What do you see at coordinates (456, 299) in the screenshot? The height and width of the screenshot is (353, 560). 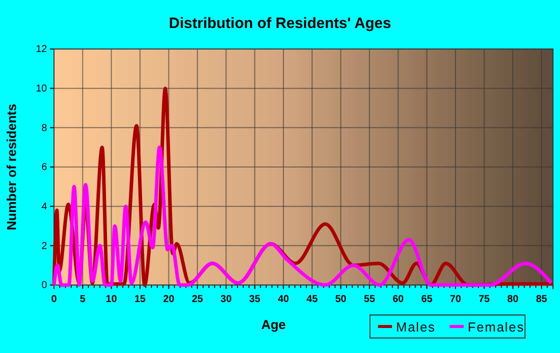 I see `x-tick-label: 70` at bounding box center [456, 299].